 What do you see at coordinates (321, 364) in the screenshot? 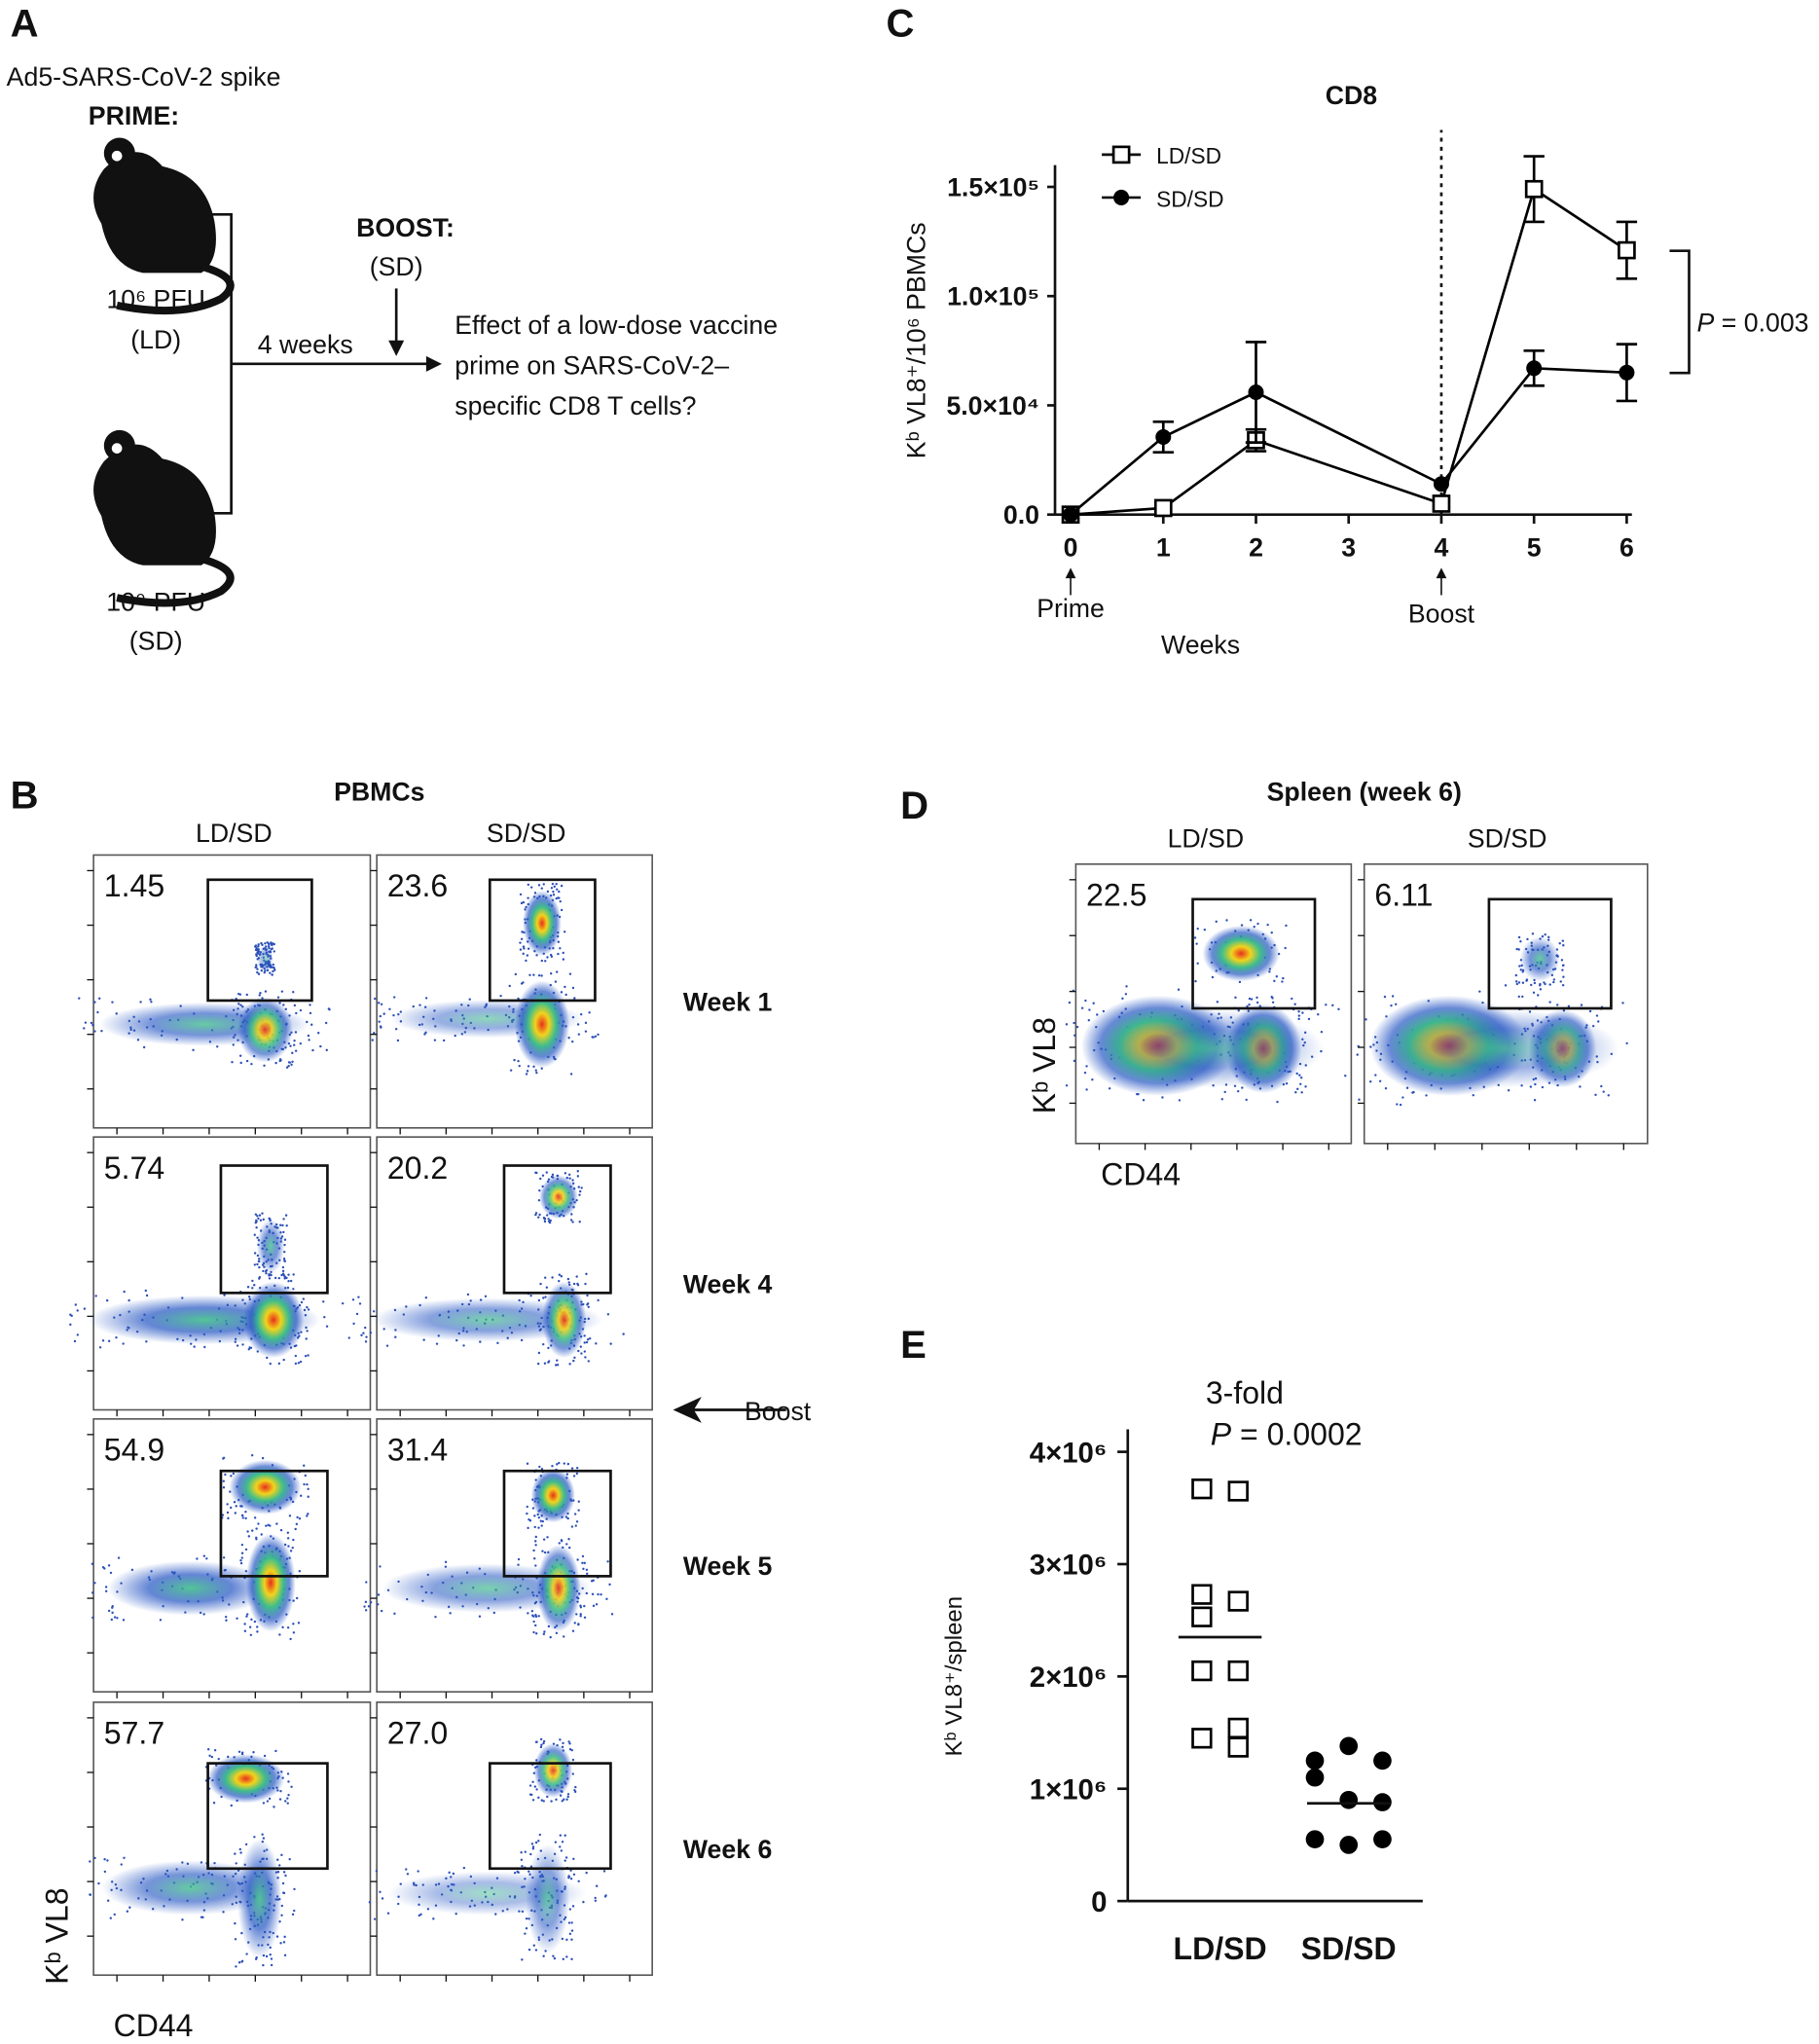
I see `bracket` at bounding box center [321, 364].